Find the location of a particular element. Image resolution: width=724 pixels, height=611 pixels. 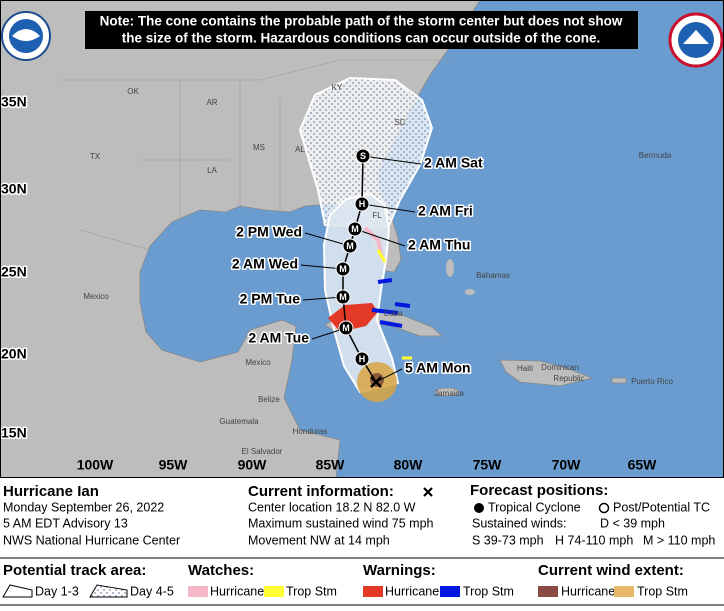

place-label: MS is located at coordinates (259, 147).